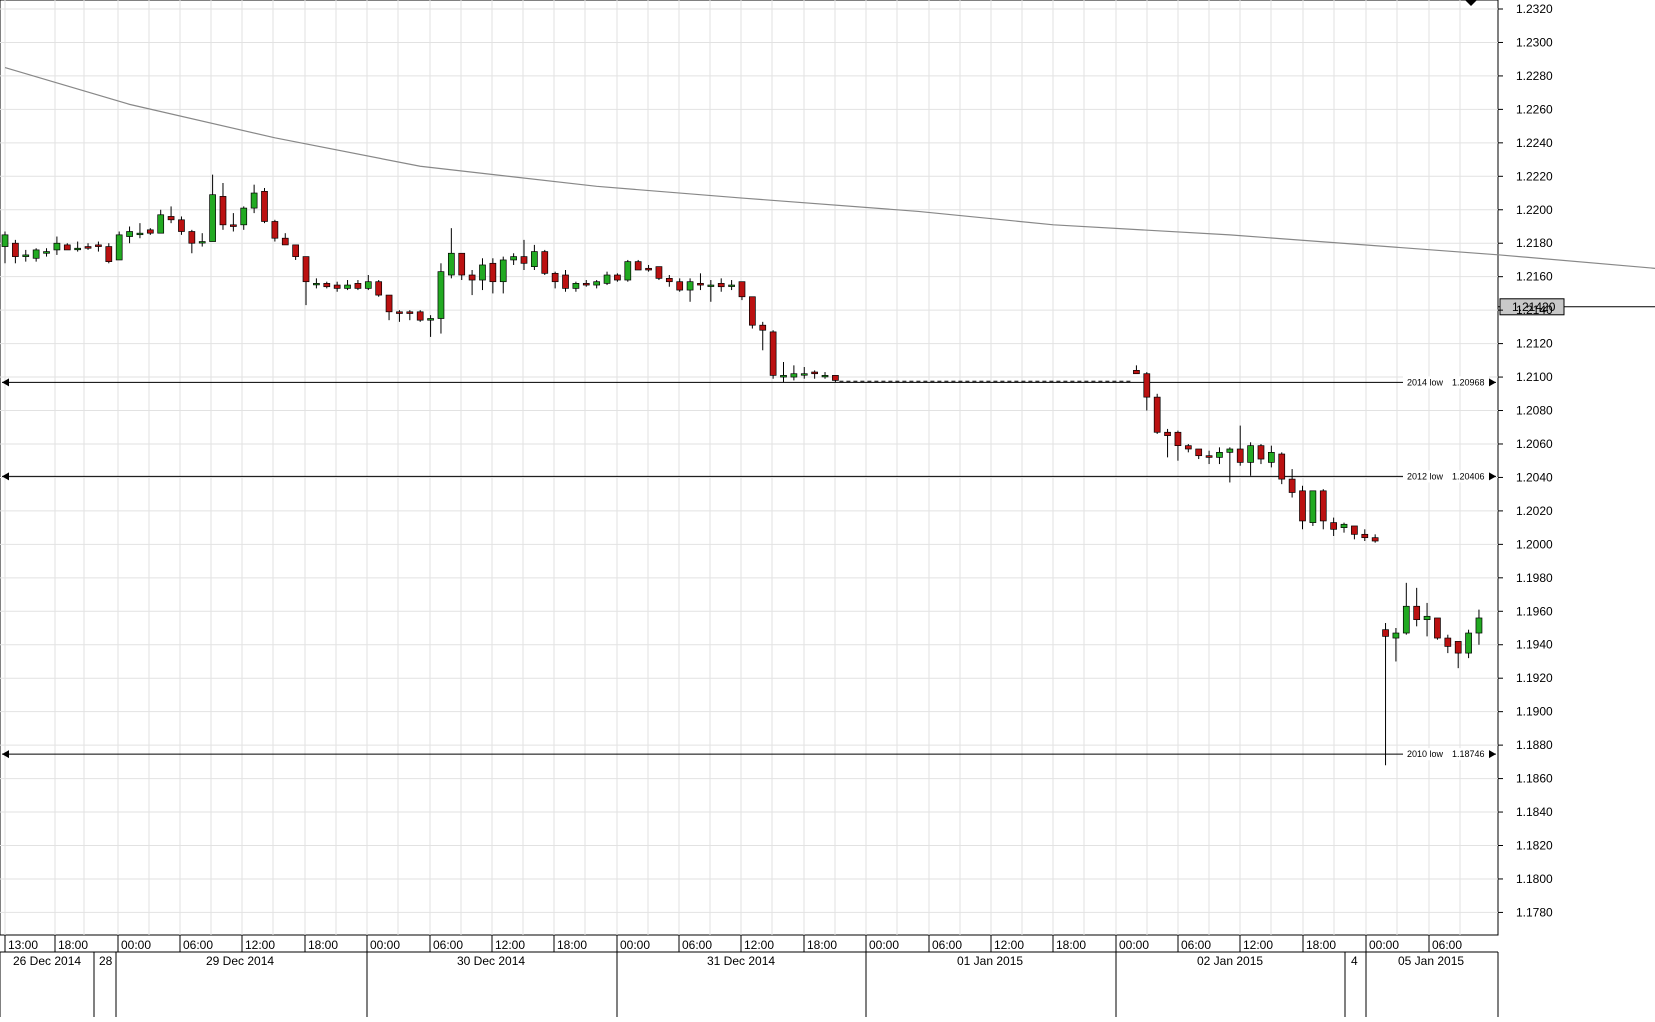 This screenshot has width=1655, height=1022. What do you see at coordinates (1534, 109) in the screenshot?
I see `y-tick-label: 1.2260` at bounding box center [1534, 109].